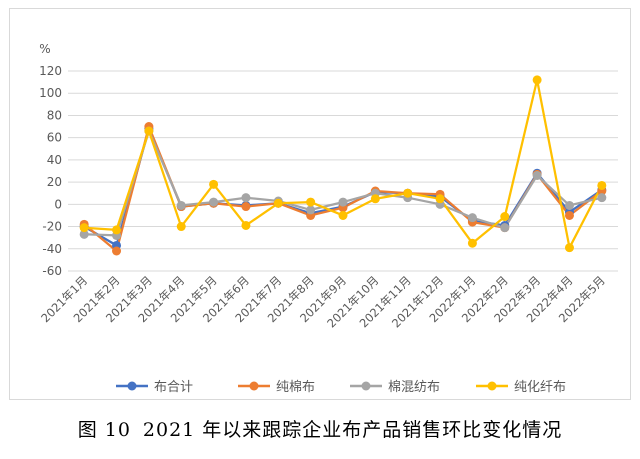  I want to click on y-tick-label: 20, so click(54, 182).